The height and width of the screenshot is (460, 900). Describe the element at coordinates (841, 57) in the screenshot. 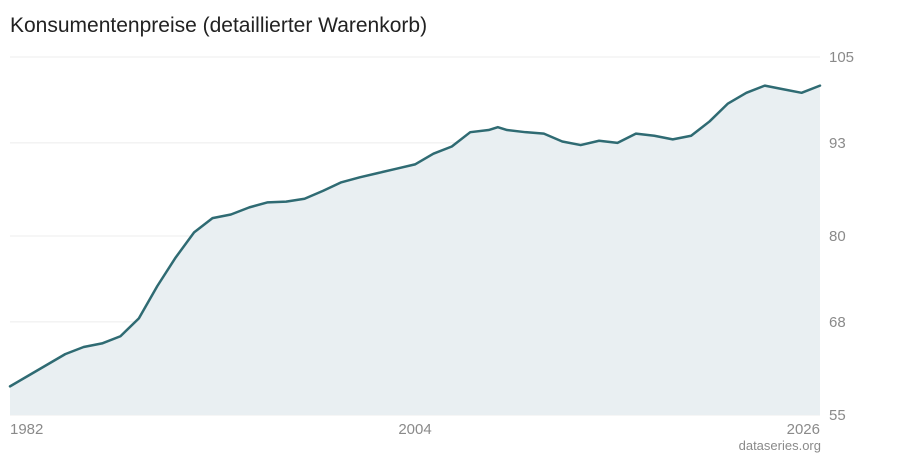

I see `y-tick-label: 105` at that location.